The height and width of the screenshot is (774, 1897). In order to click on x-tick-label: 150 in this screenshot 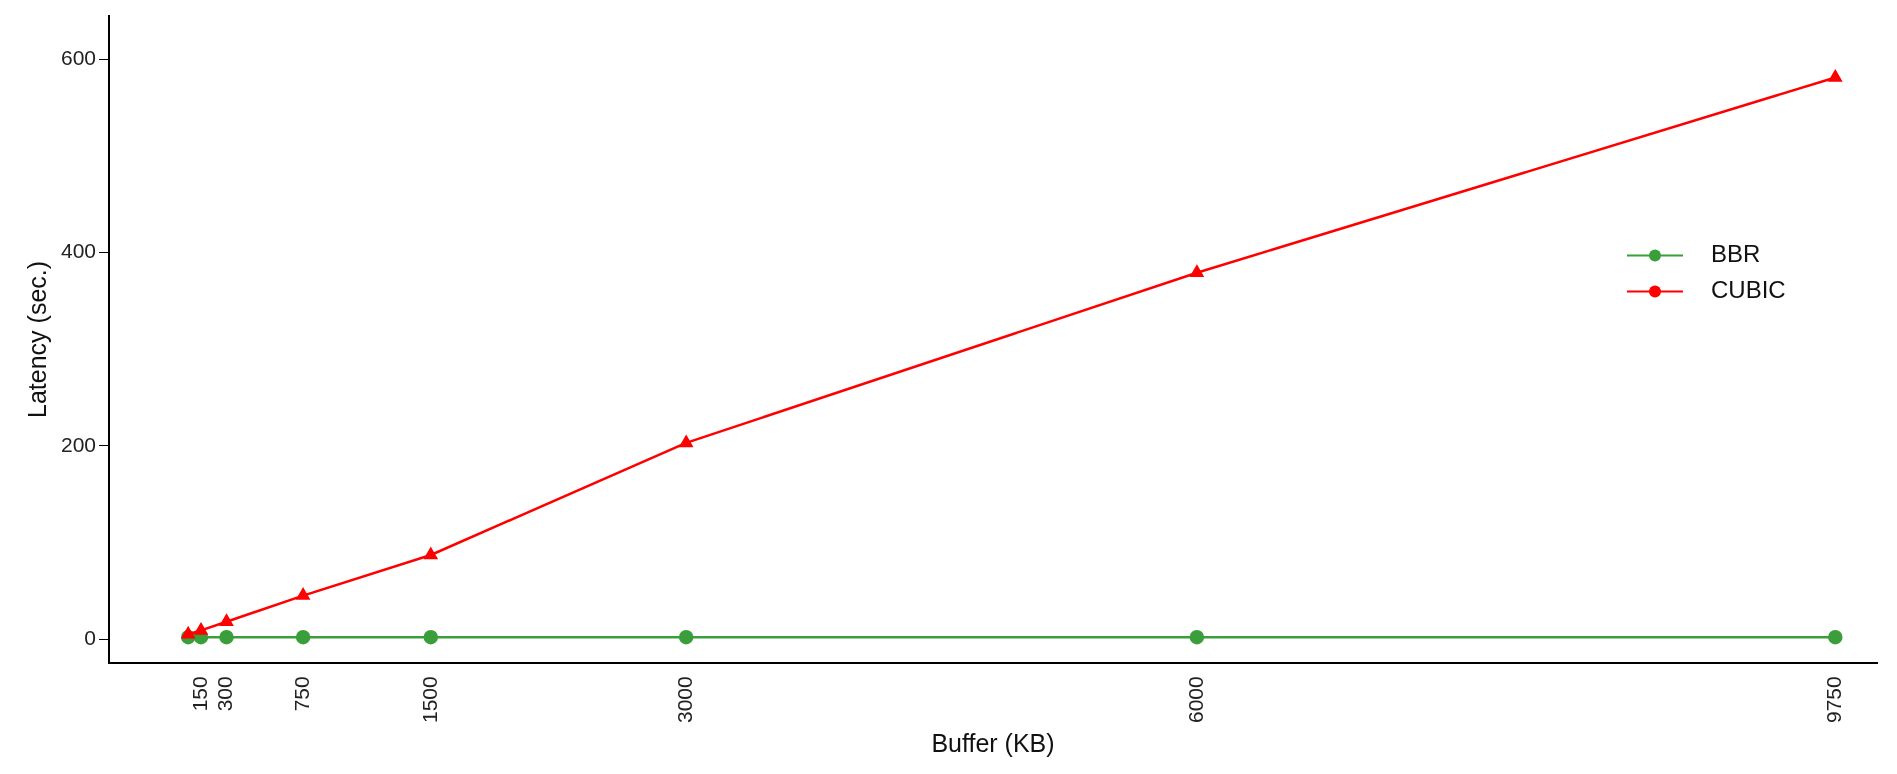, I will do `click(199, 694)`.